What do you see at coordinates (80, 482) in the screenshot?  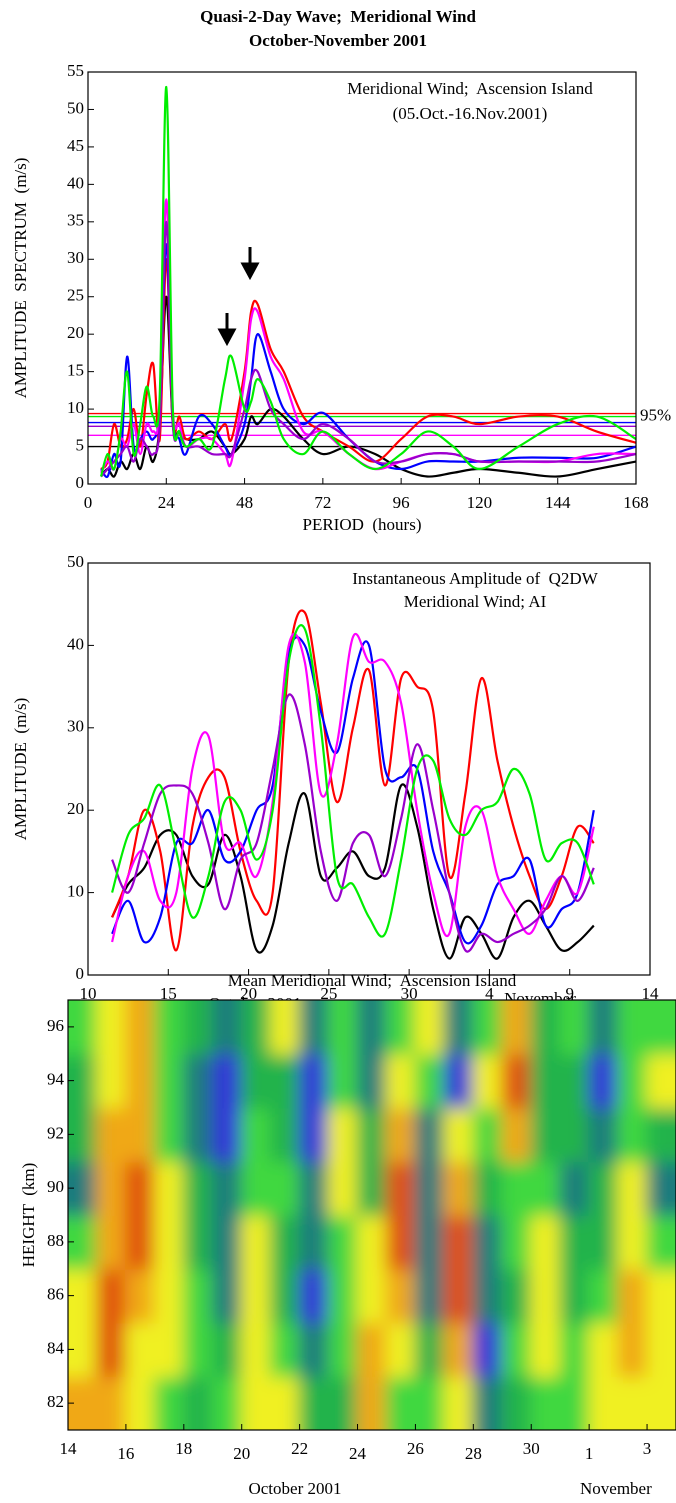 I see `y-tick-label: 0` at bounding box center [80, 482].